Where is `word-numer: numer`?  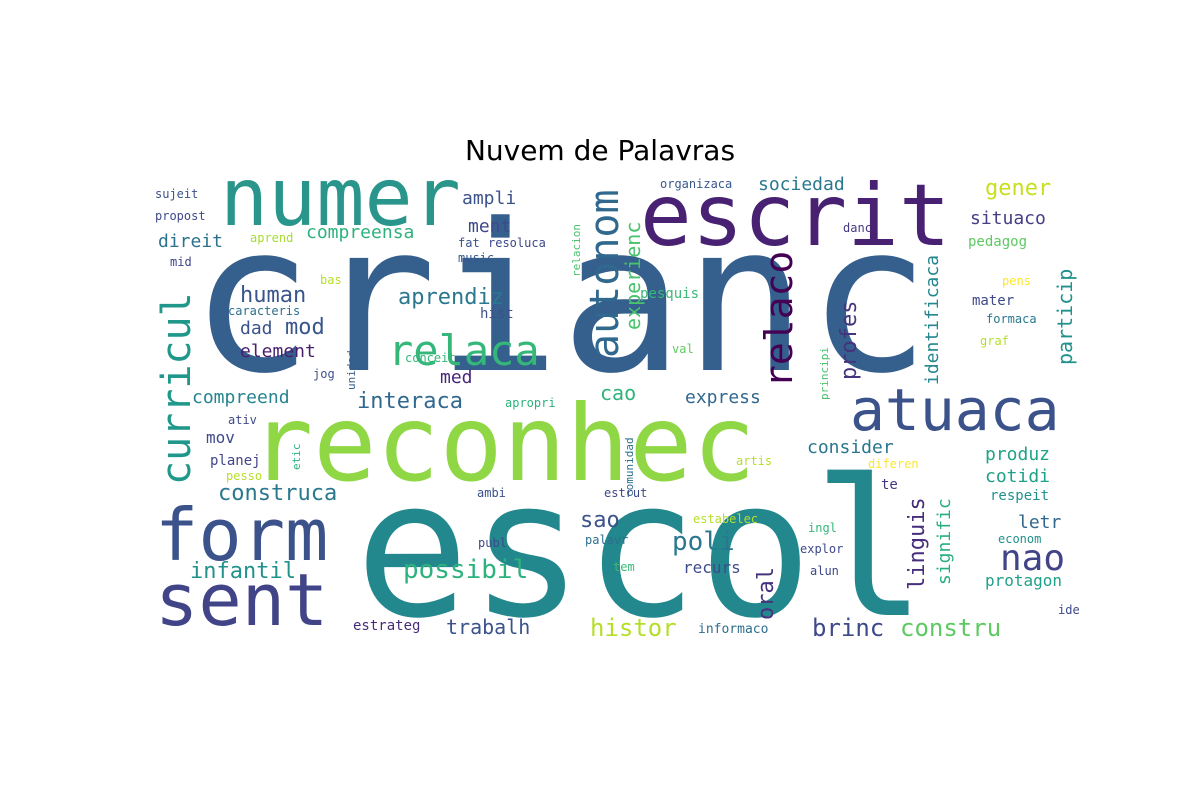
word-numer: numer is located at coordinates (340, 197).